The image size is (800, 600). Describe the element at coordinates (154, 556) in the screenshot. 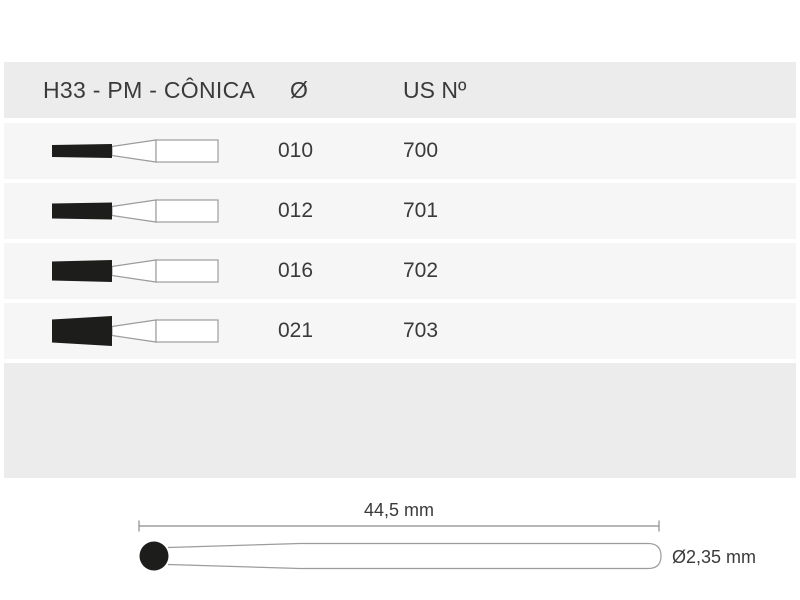

I see `bur-ball-head` at that location.